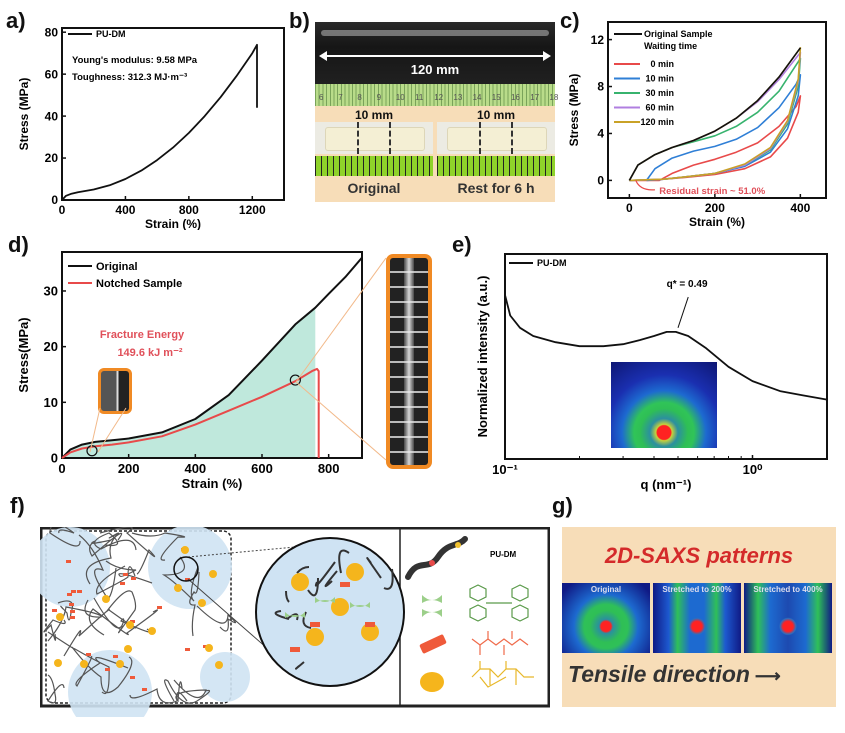 This screenshot has width=845, height=733. I want to click on panel-label-g: g), so click(562, 505).